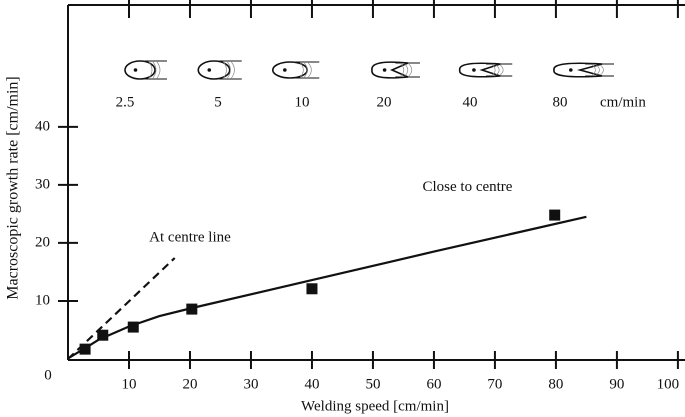 The width and height of the screenshot is (685, 417). I want to click on top-label: 2.5, so click(125, 102).